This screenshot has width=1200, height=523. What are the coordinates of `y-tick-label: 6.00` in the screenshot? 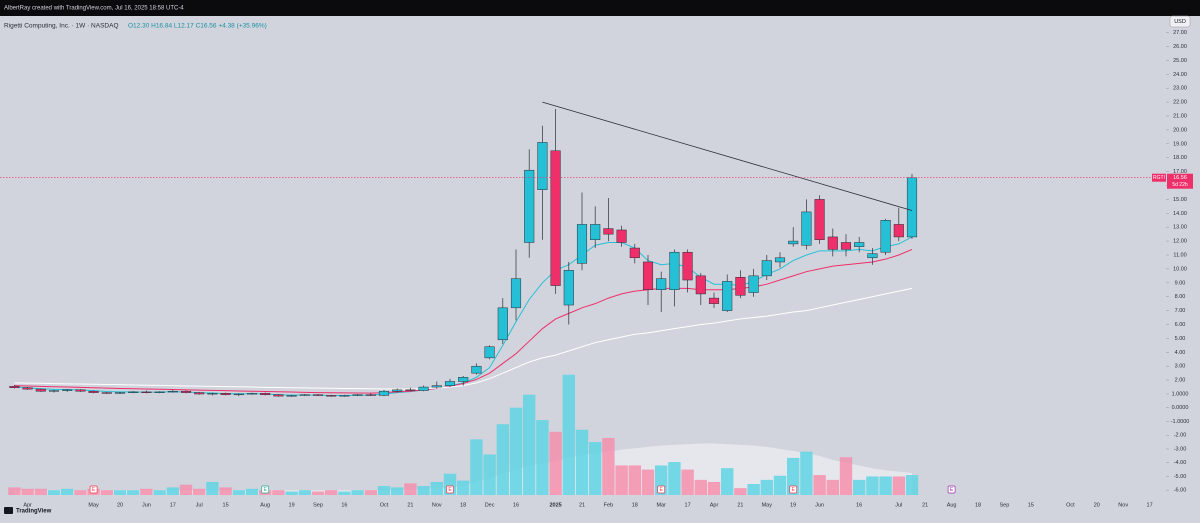 It's located at (1180, 325).